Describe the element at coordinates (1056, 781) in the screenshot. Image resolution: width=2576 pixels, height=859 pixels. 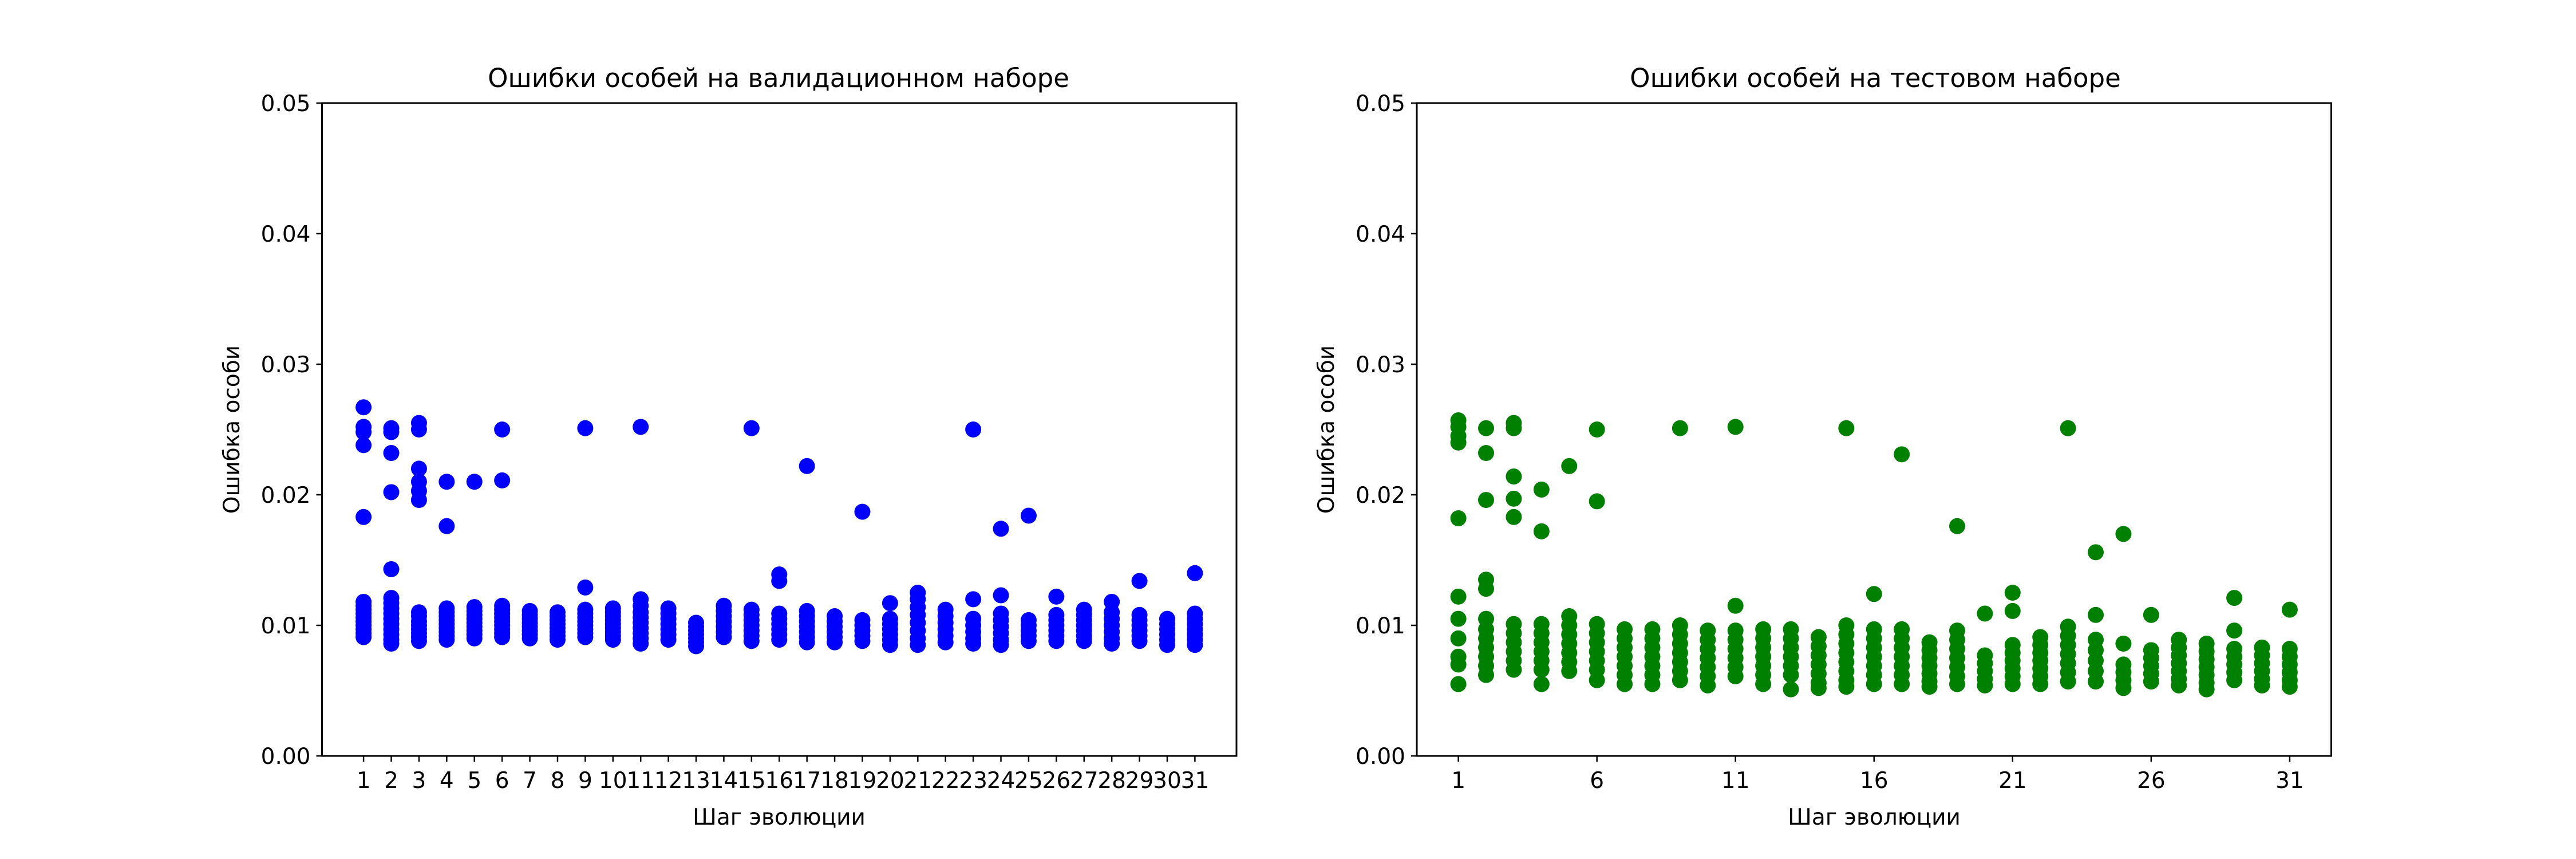
I see `x-tick-label: 26` at that location.